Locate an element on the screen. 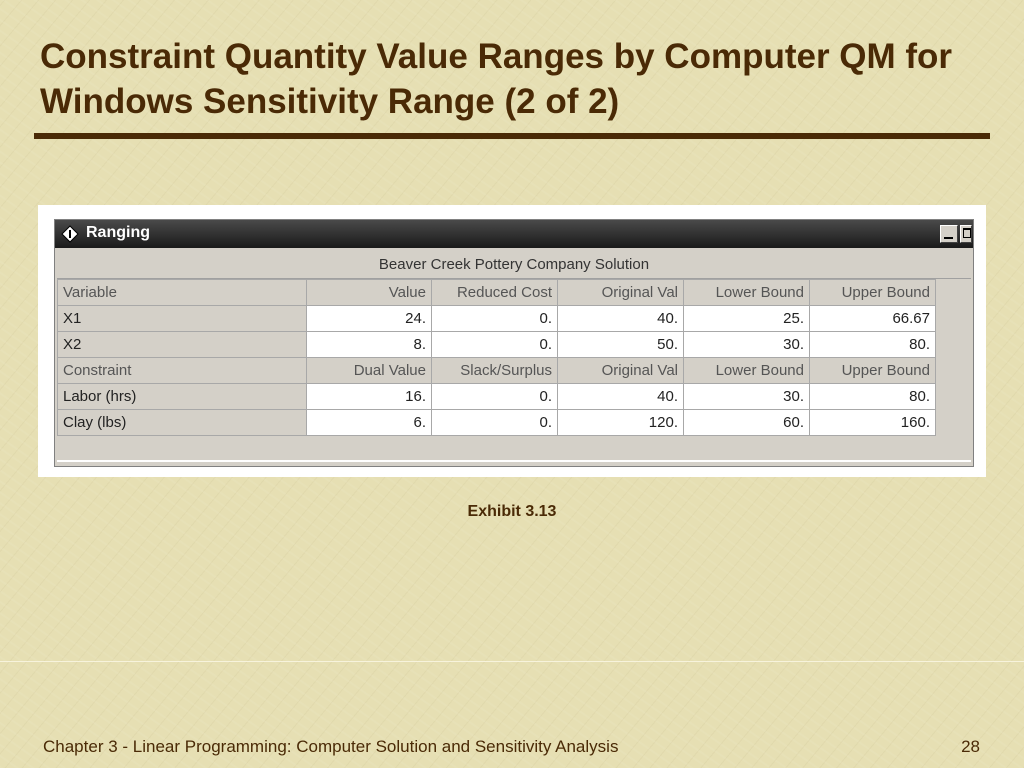 This screenshot has width=1024, height=768. window-titlebar: Ranging is located at coordinates (514, 234).